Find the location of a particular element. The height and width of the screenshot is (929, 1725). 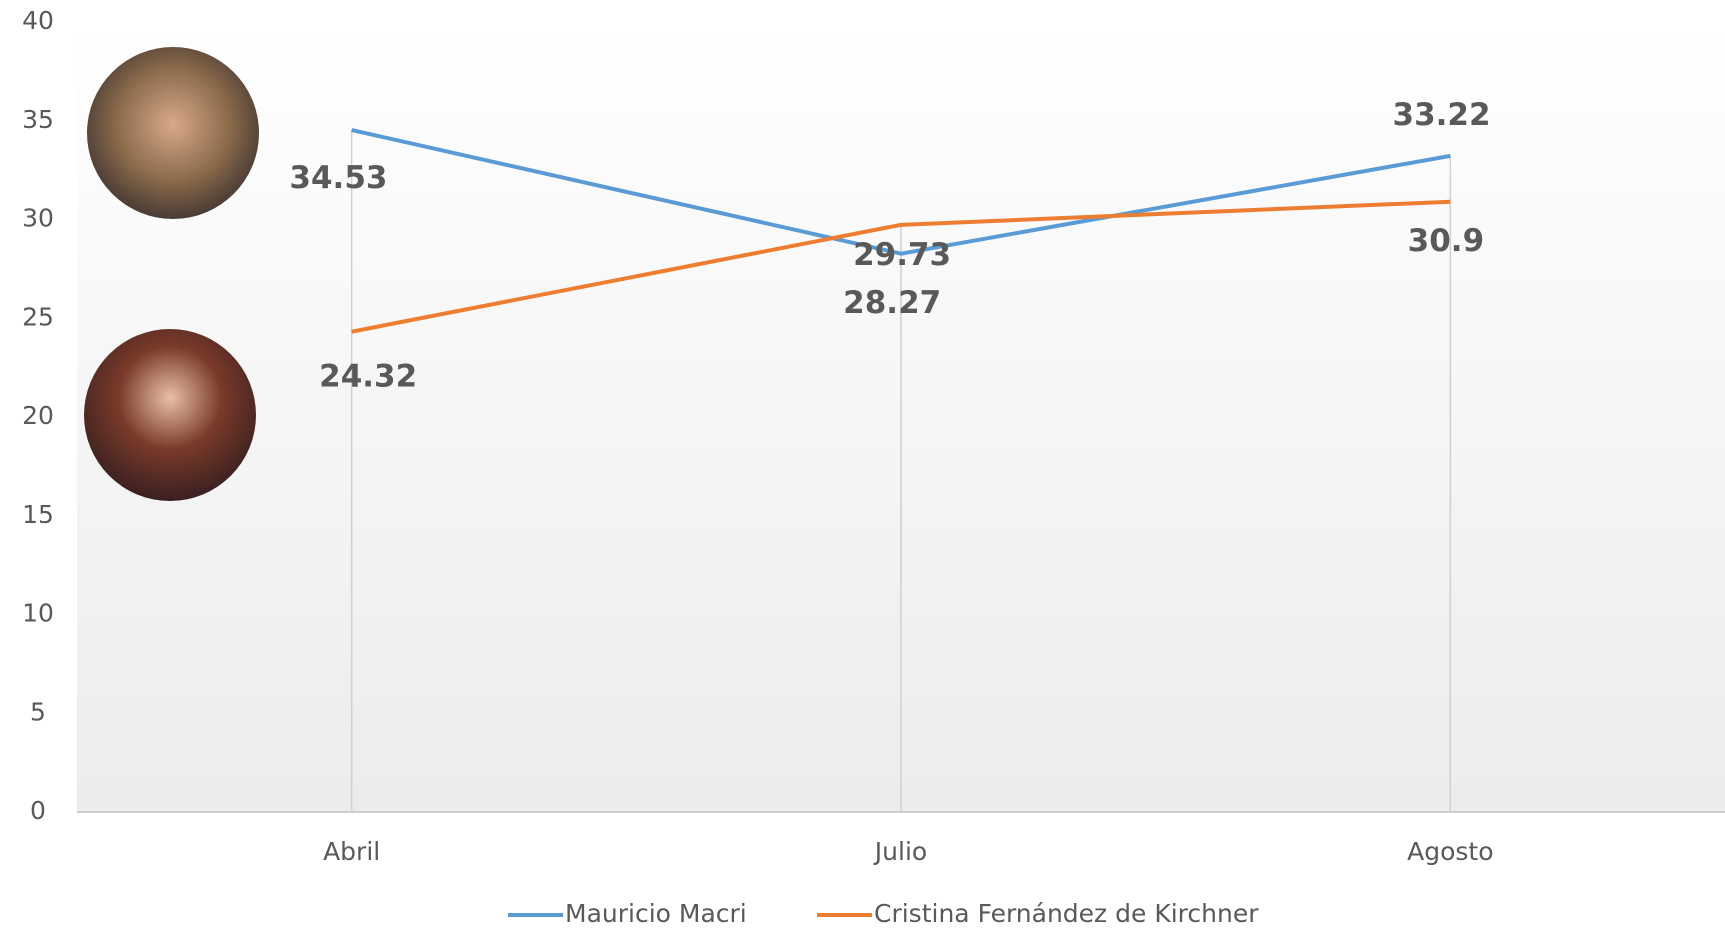

y-tick-label: 20 is located at coordinates (38, 415).